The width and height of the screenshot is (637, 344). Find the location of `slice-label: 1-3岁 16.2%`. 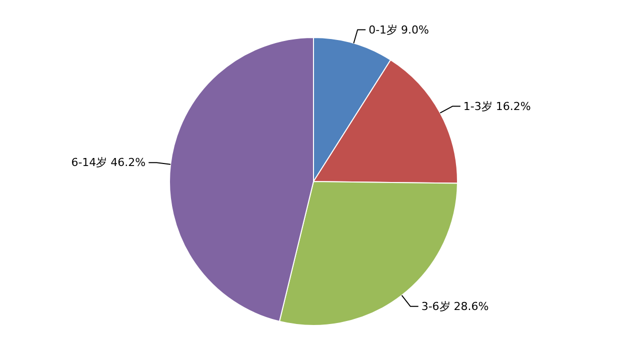

slice-label: 1-3岁 16.2% is located at coordinates (497, 106).